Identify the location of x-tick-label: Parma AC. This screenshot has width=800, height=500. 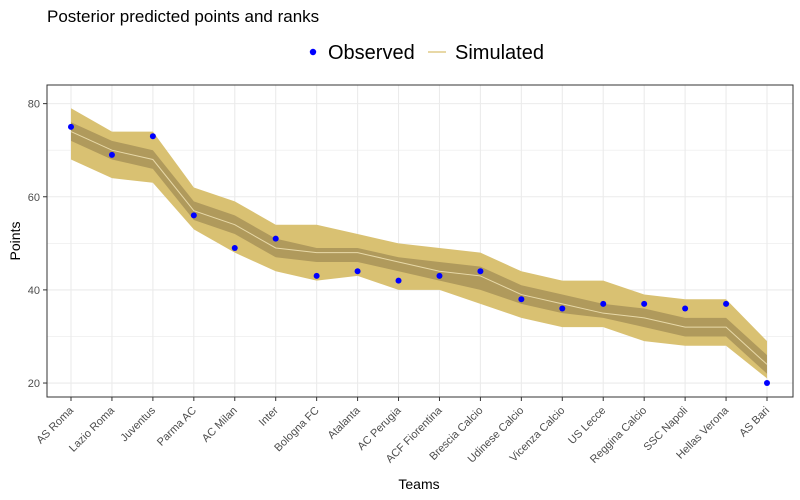
(177, 427).